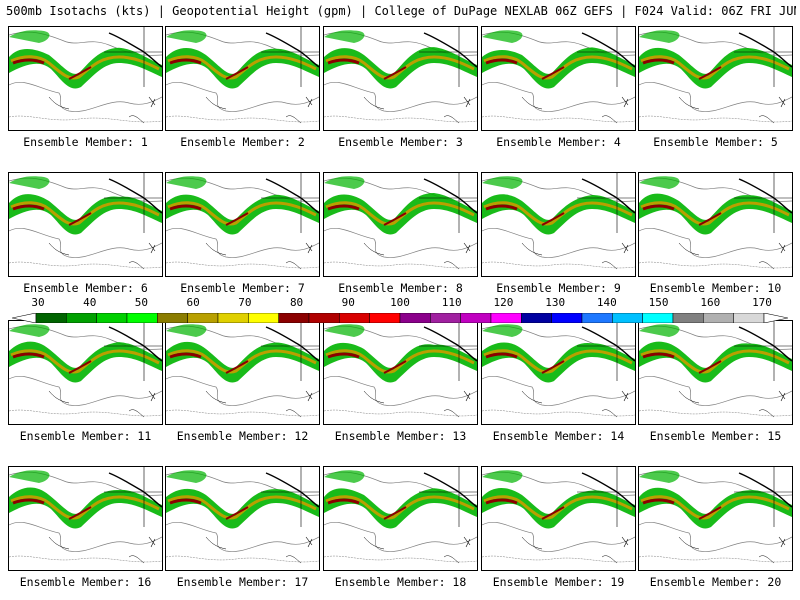 This screenshot has width=800, height=600. I want to click on colorbar-tick-label: 90, so click(348, 302).